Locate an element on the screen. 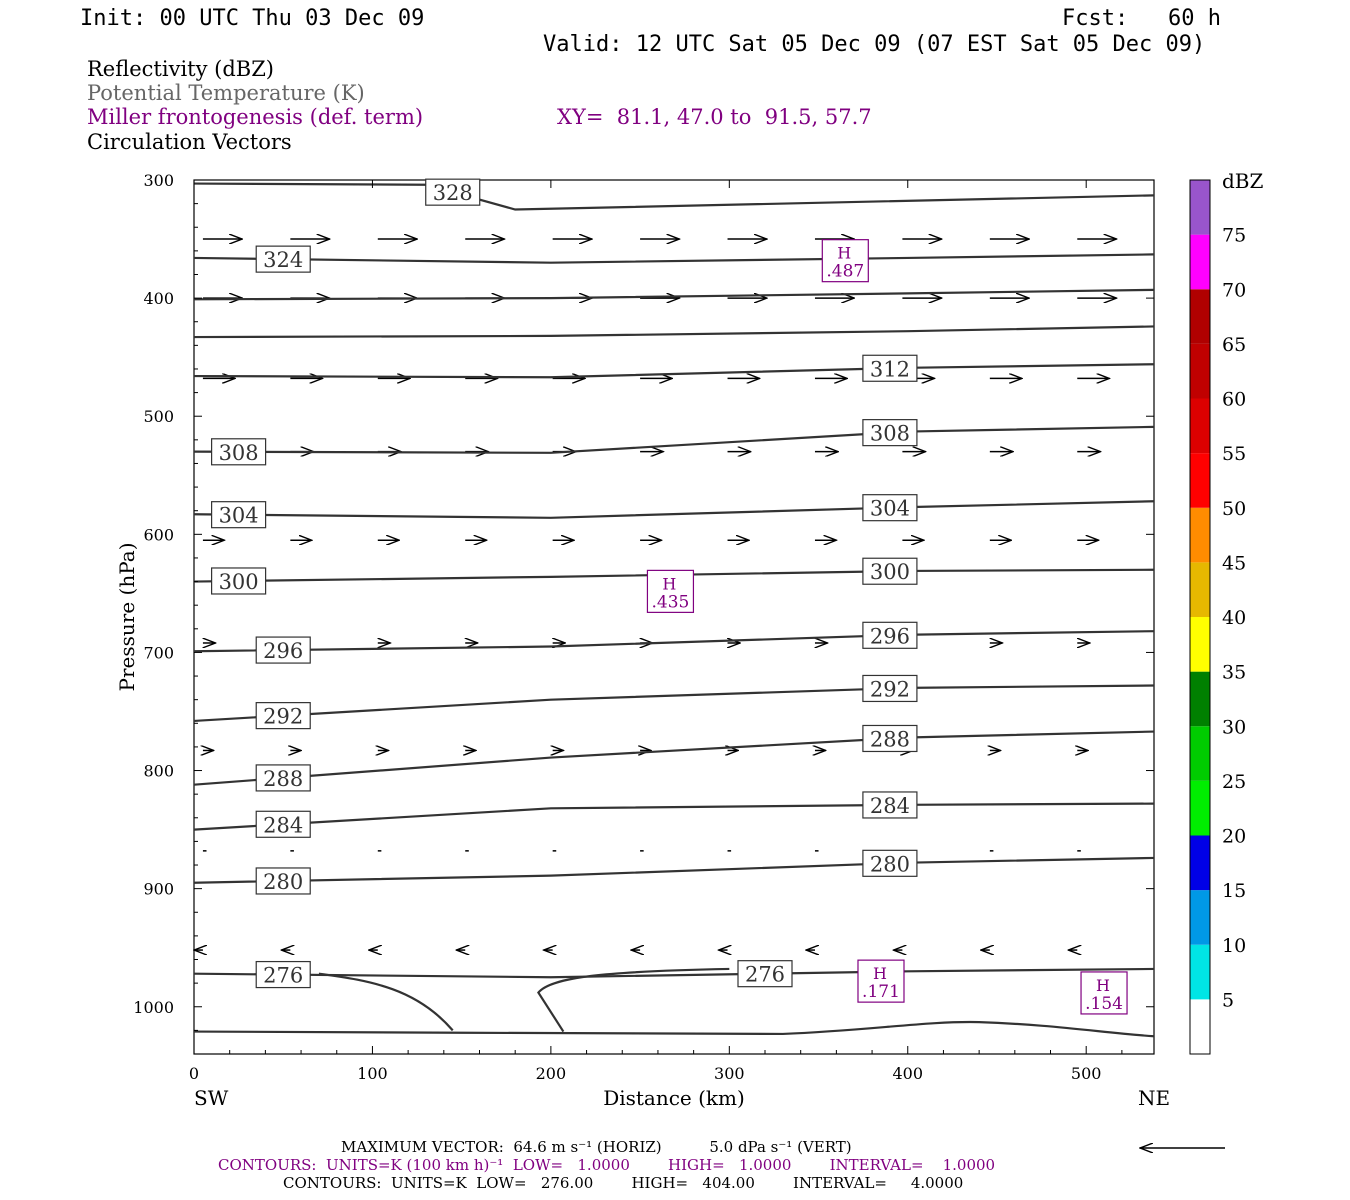 The width and height of the screenshot is (1350, 1200). frontogenesis-max-value: .154 is located at coordinates (1104, 1004).